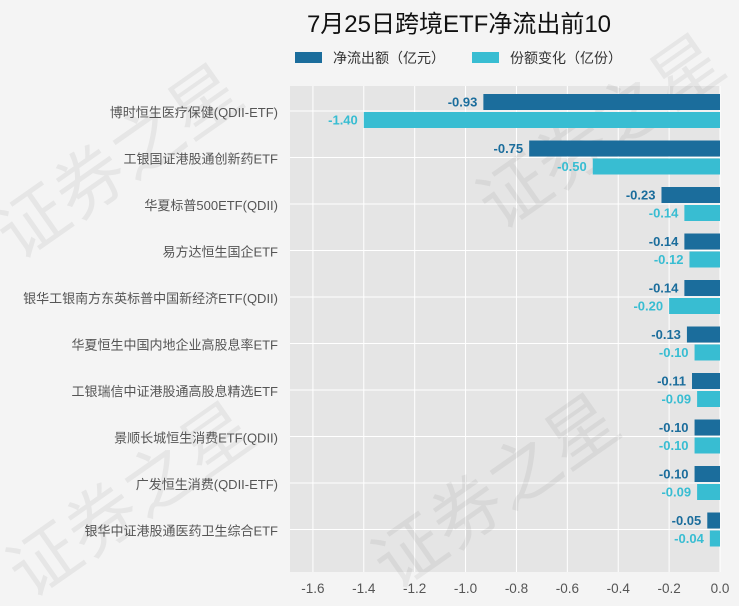 The image size is (739, 606). I want to click on chart-title: 7月25日跨境ETF净流出前10, so click(459, 24).